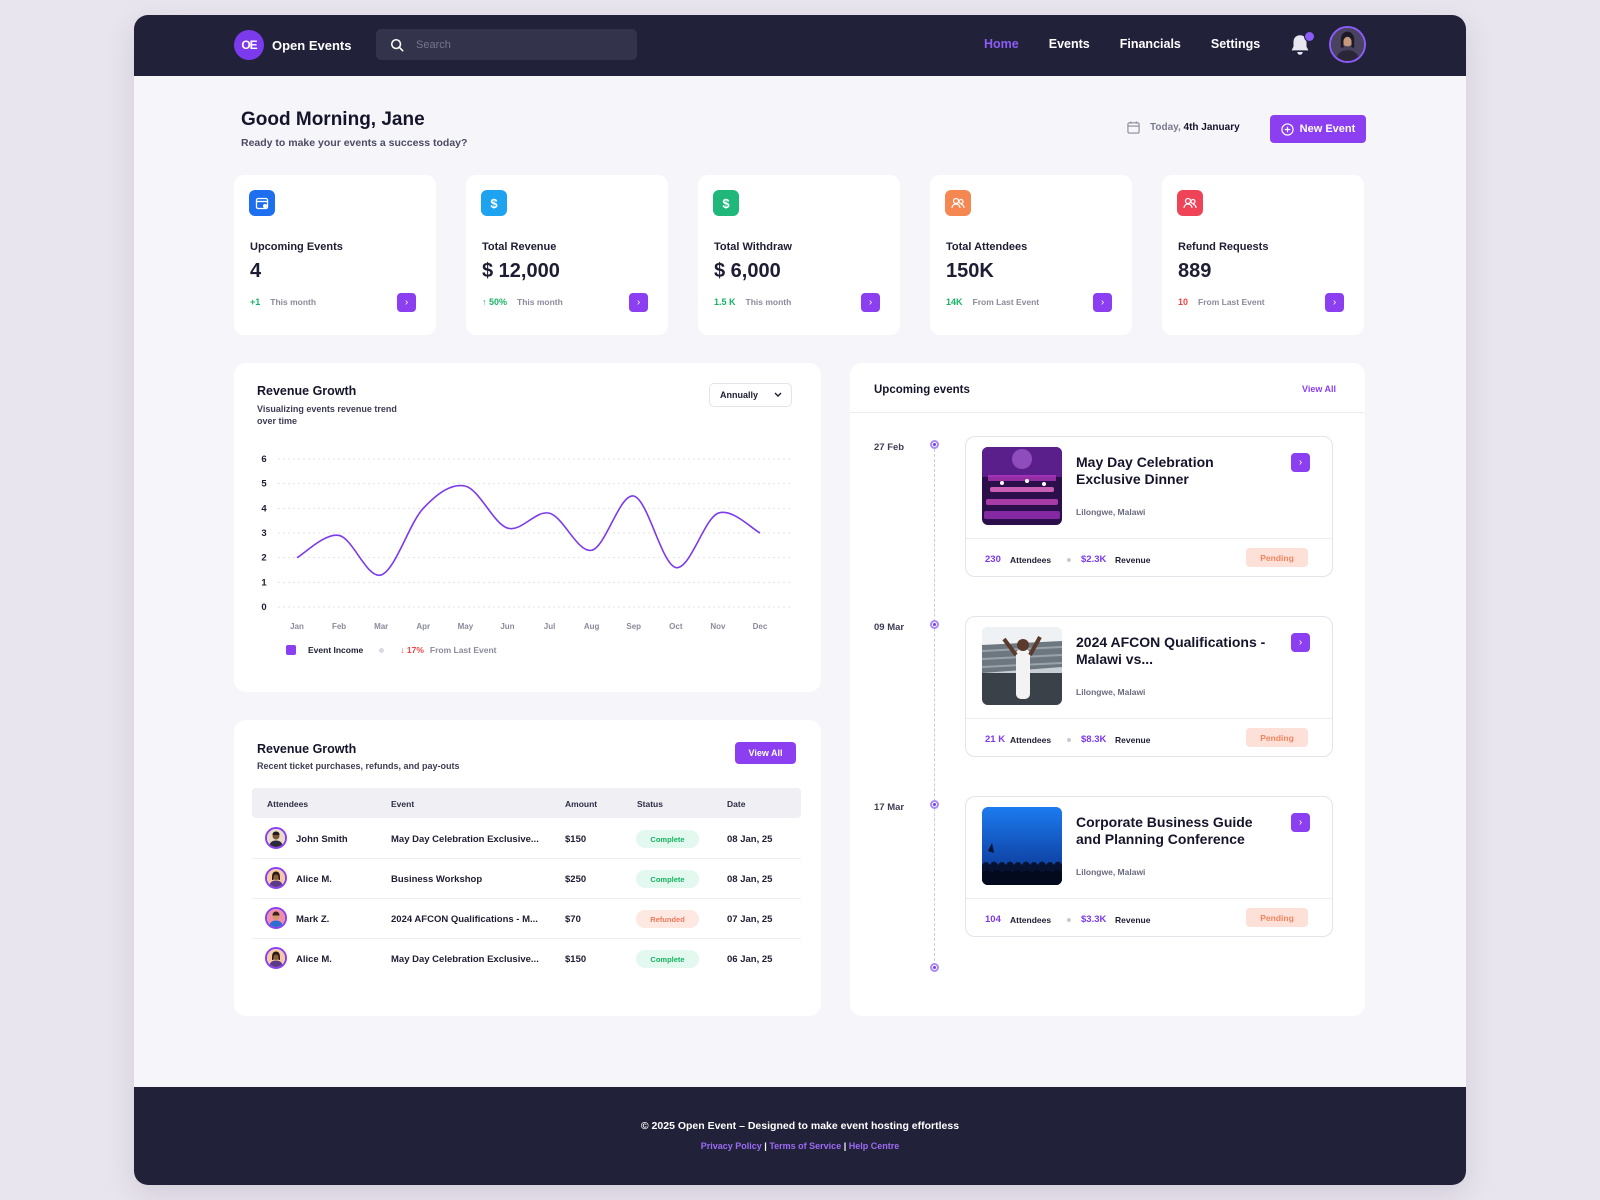 This screenshot has height=1200, width=1600. I want to click on x-tick-label: May, so click(466, 626).